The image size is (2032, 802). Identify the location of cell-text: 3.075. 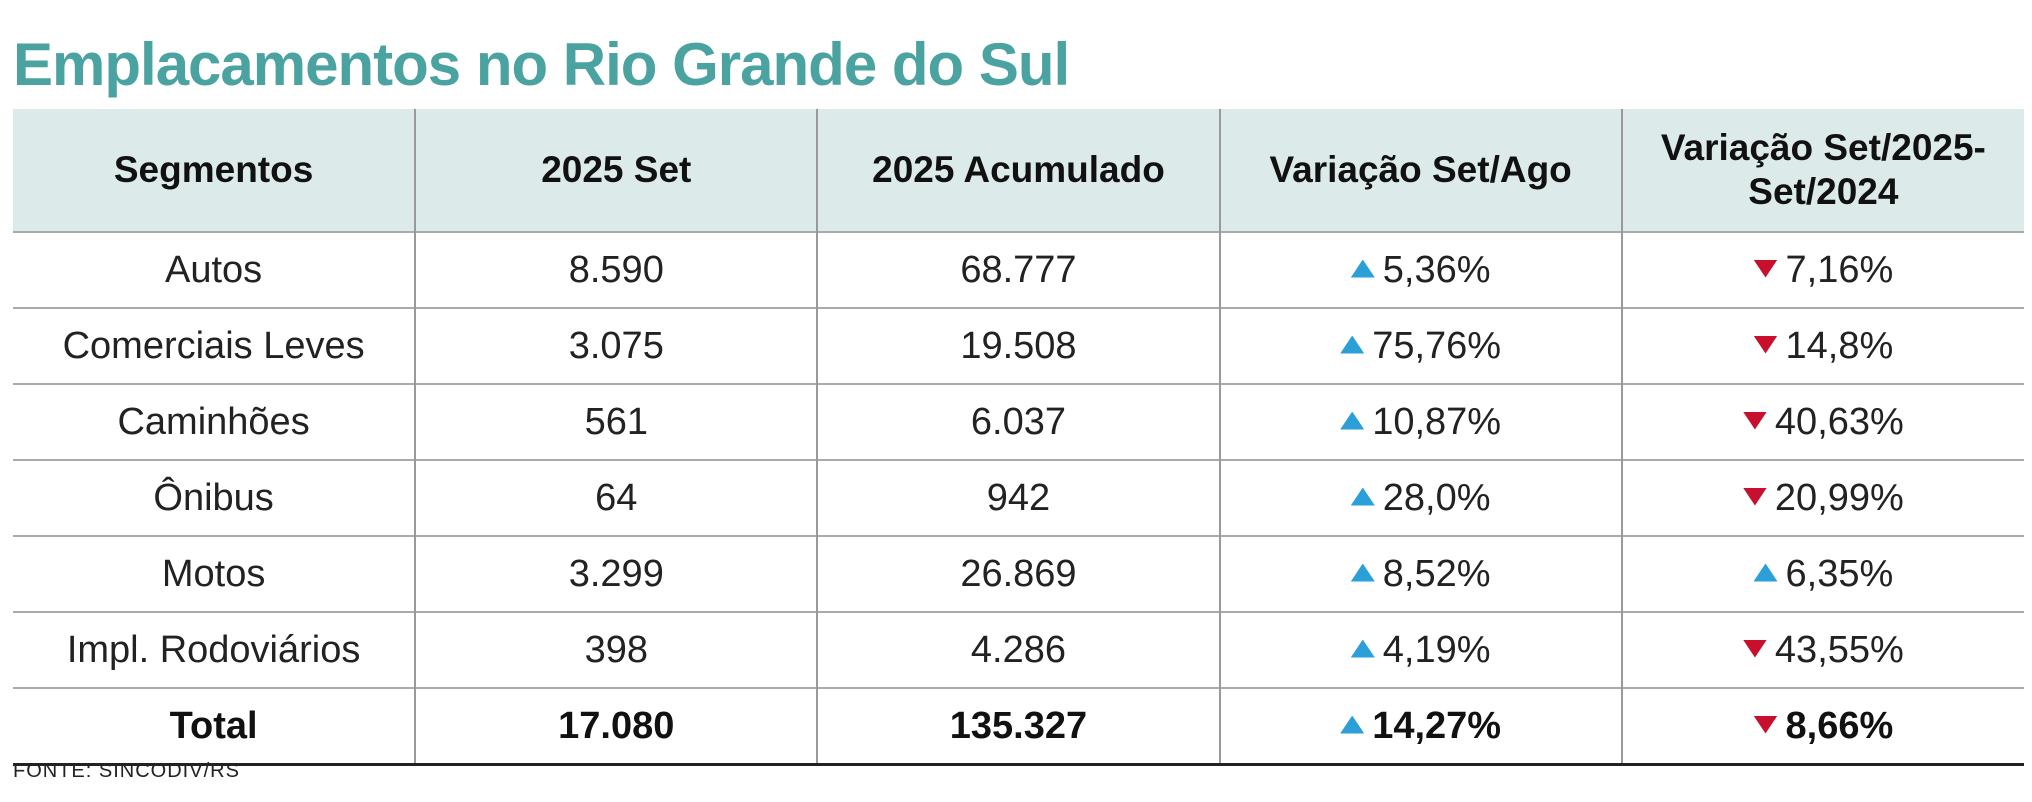
(616, 345).